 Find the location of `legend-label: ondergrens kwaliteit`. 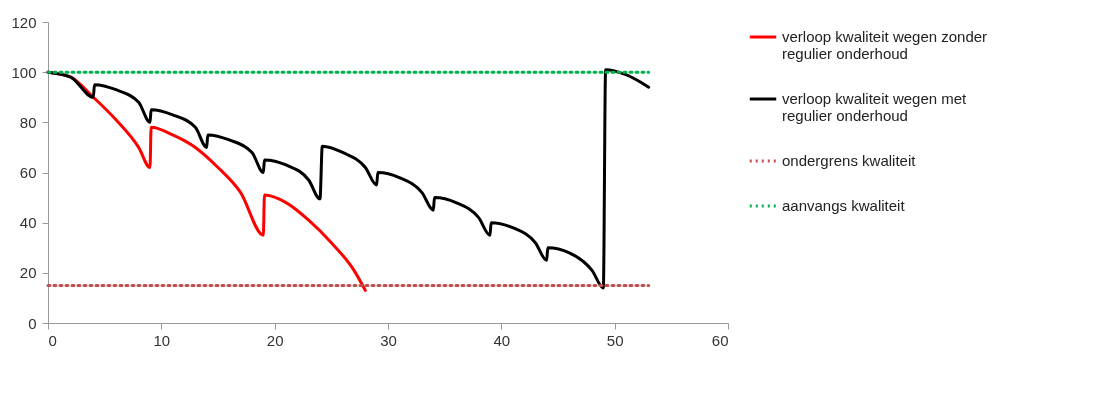

legend-label: ondergrens kwaliteit is located at coordinates (849, 160).